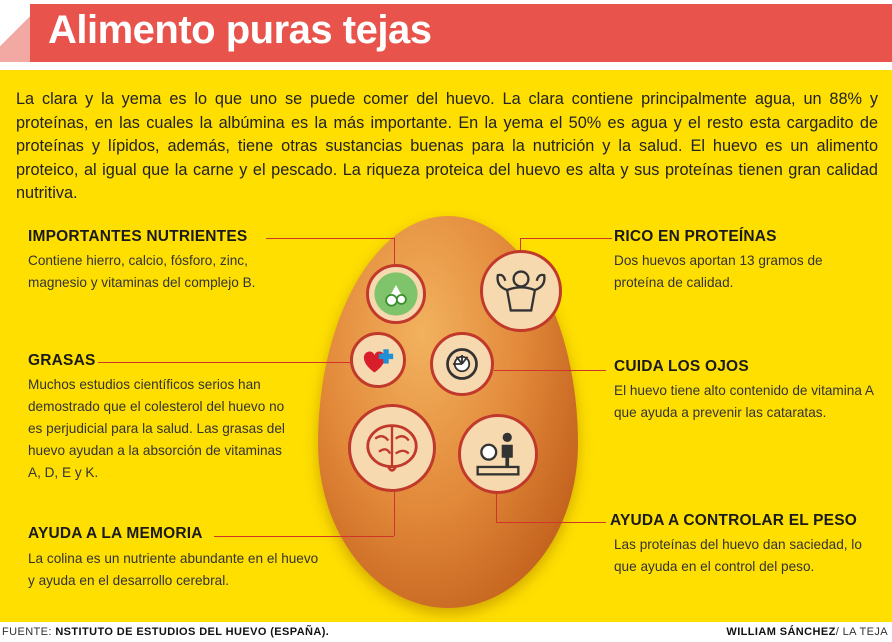  Describe the element at coordinates (695, 236) in the screenshot. I see `section-title-proteinas: RICO EN PROTEÍNAS` at that location.